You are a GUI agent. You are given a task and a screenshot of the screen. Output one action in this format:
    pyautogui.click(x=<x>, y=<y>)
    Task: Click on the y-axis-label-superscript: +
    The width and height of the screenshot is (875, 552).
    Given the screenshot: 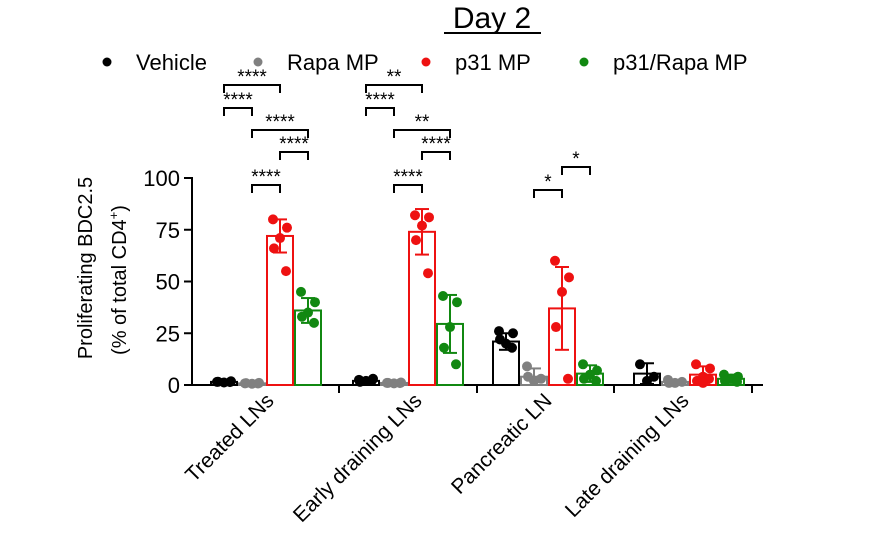 What is the action you would take?
    pyautogui.click(x=113, y=216)
    